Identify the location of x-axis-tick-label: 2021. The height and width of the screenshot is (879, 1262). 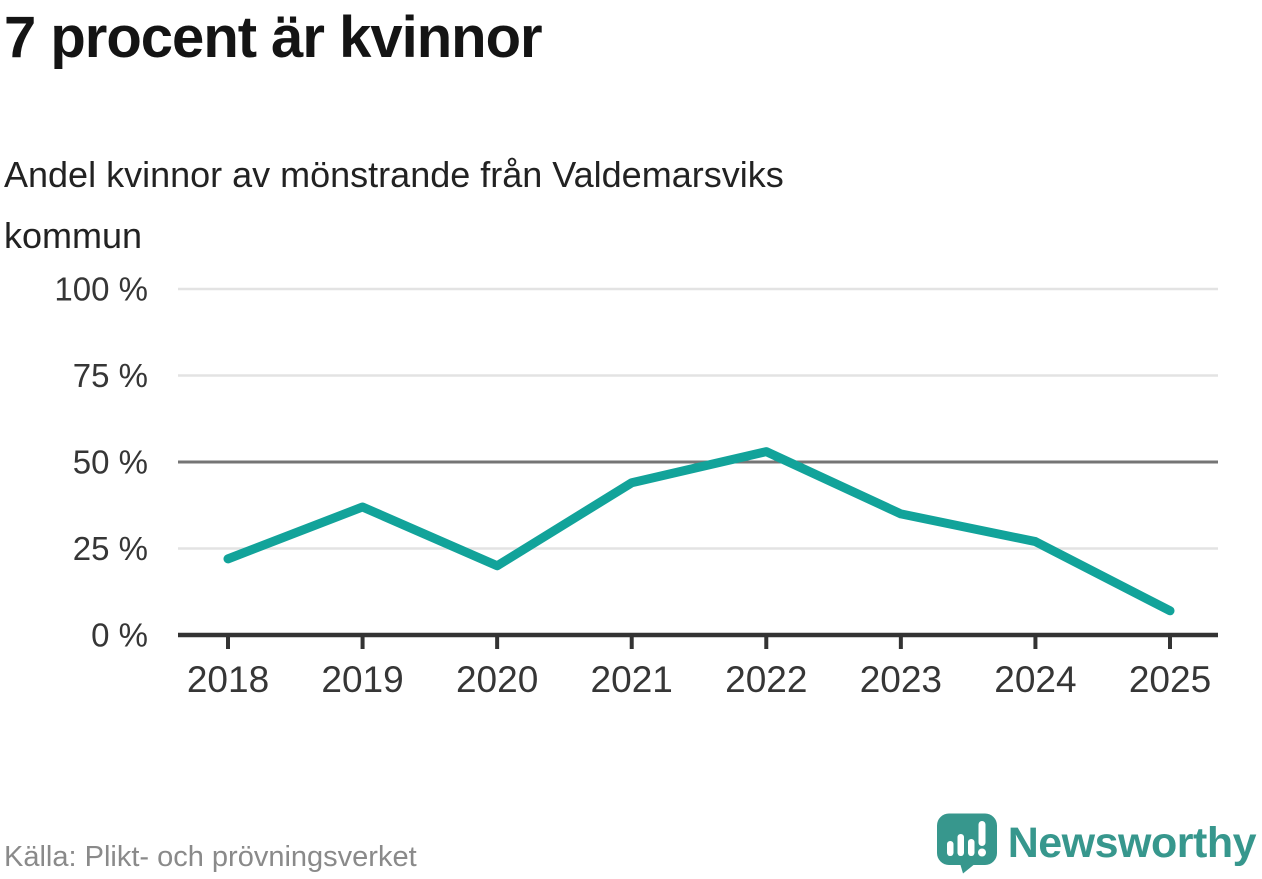
(632, 679).